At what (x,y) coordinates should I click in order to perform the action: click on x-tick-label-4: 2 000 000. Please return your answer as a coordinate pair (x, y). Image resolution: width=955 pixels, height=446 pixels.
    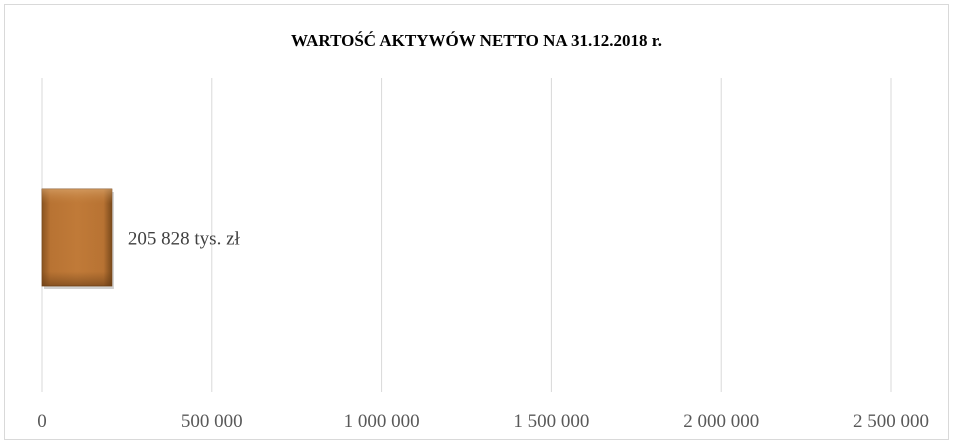
    Looking at the image, I should click on (721, 421).